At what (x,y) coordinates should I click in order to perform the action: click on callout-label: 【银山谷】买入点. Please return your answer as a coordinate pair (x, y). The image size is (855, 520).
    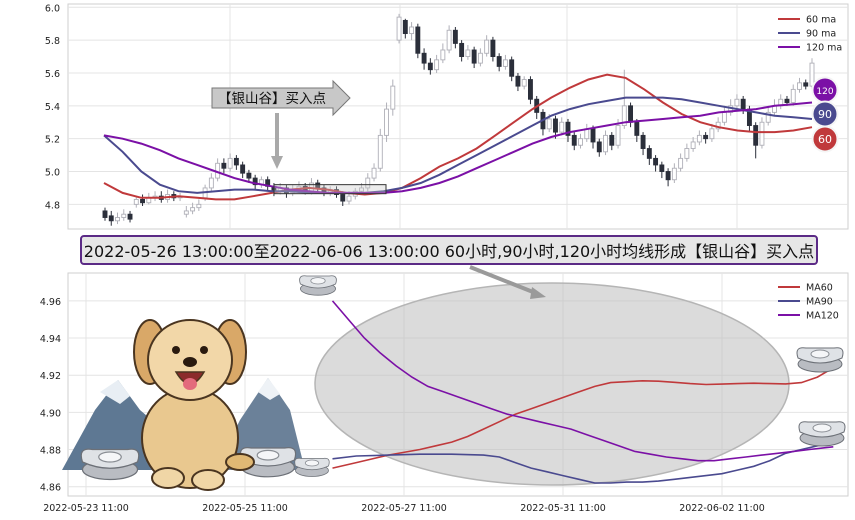
    Looking at the image, I should click on (272, 99).